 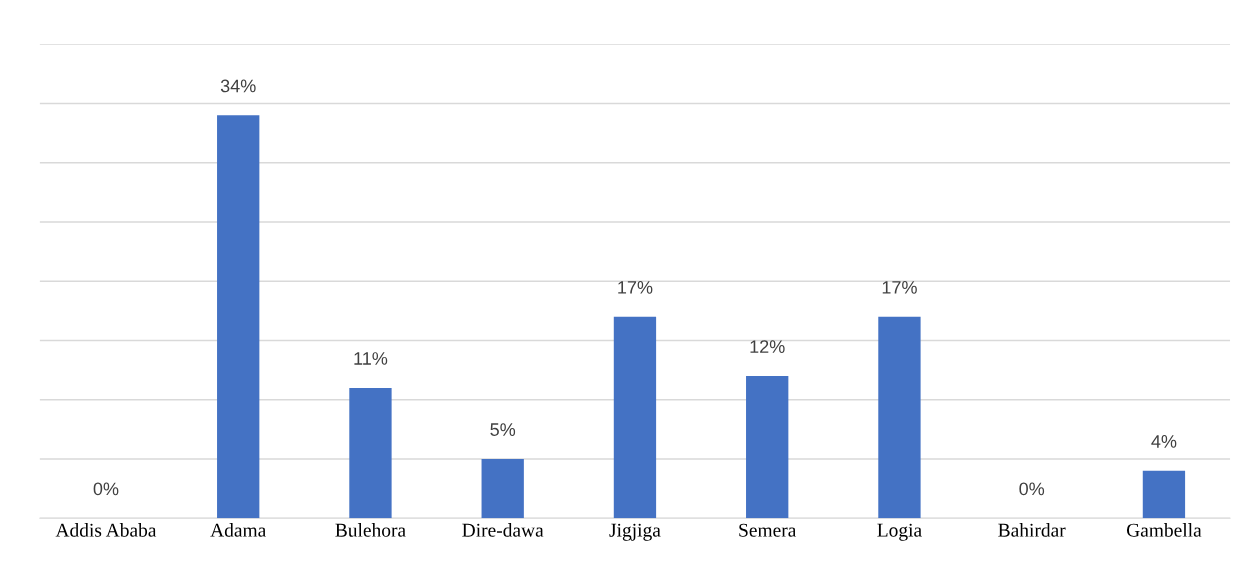 I want to click on x-tick-label: Bulehora, so click(x=370, y=530).